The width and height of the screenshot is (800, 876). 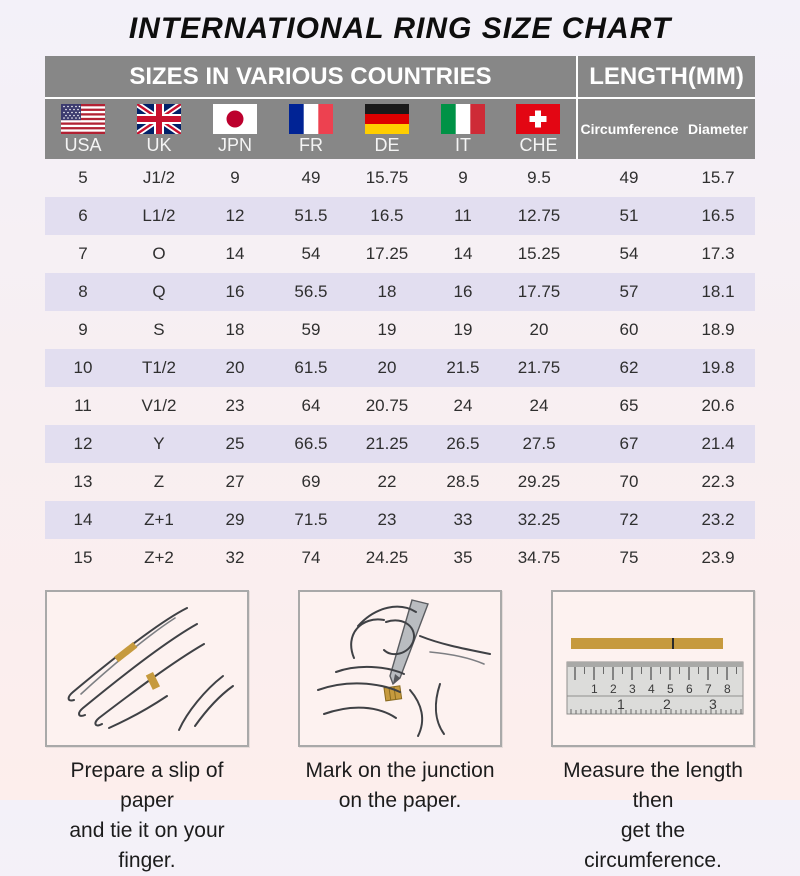 What do you see at coordinates (387, 405) in the screenshot?
I see `table-cell: 20.75` at bounding box center [387, 405].